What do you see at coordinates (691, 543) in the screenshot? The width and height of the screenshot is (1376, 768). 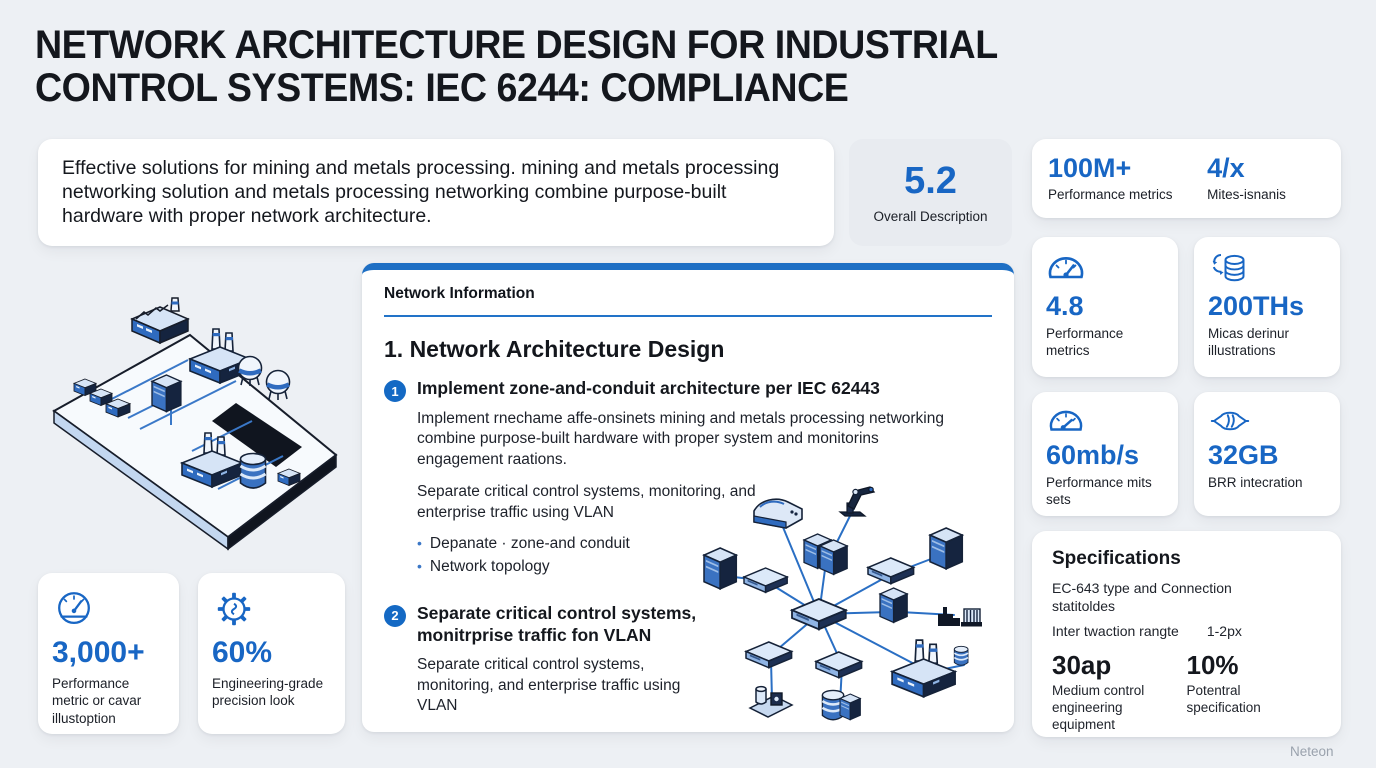 I see `bullet-item: • Depanate · zone-and conduit` at bounding box center [691, 543].